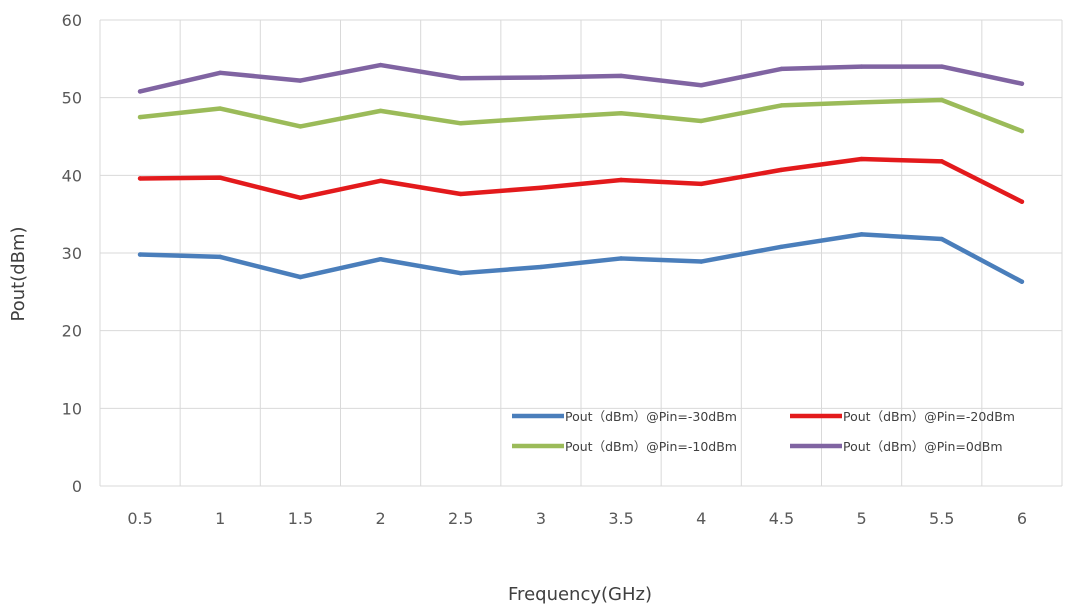  What do you see at coordinates (923, 446) in the screenshot?
I see `legend-label: Pout（dBm）@Pin=0dBm` at bounding box center [923, 446].